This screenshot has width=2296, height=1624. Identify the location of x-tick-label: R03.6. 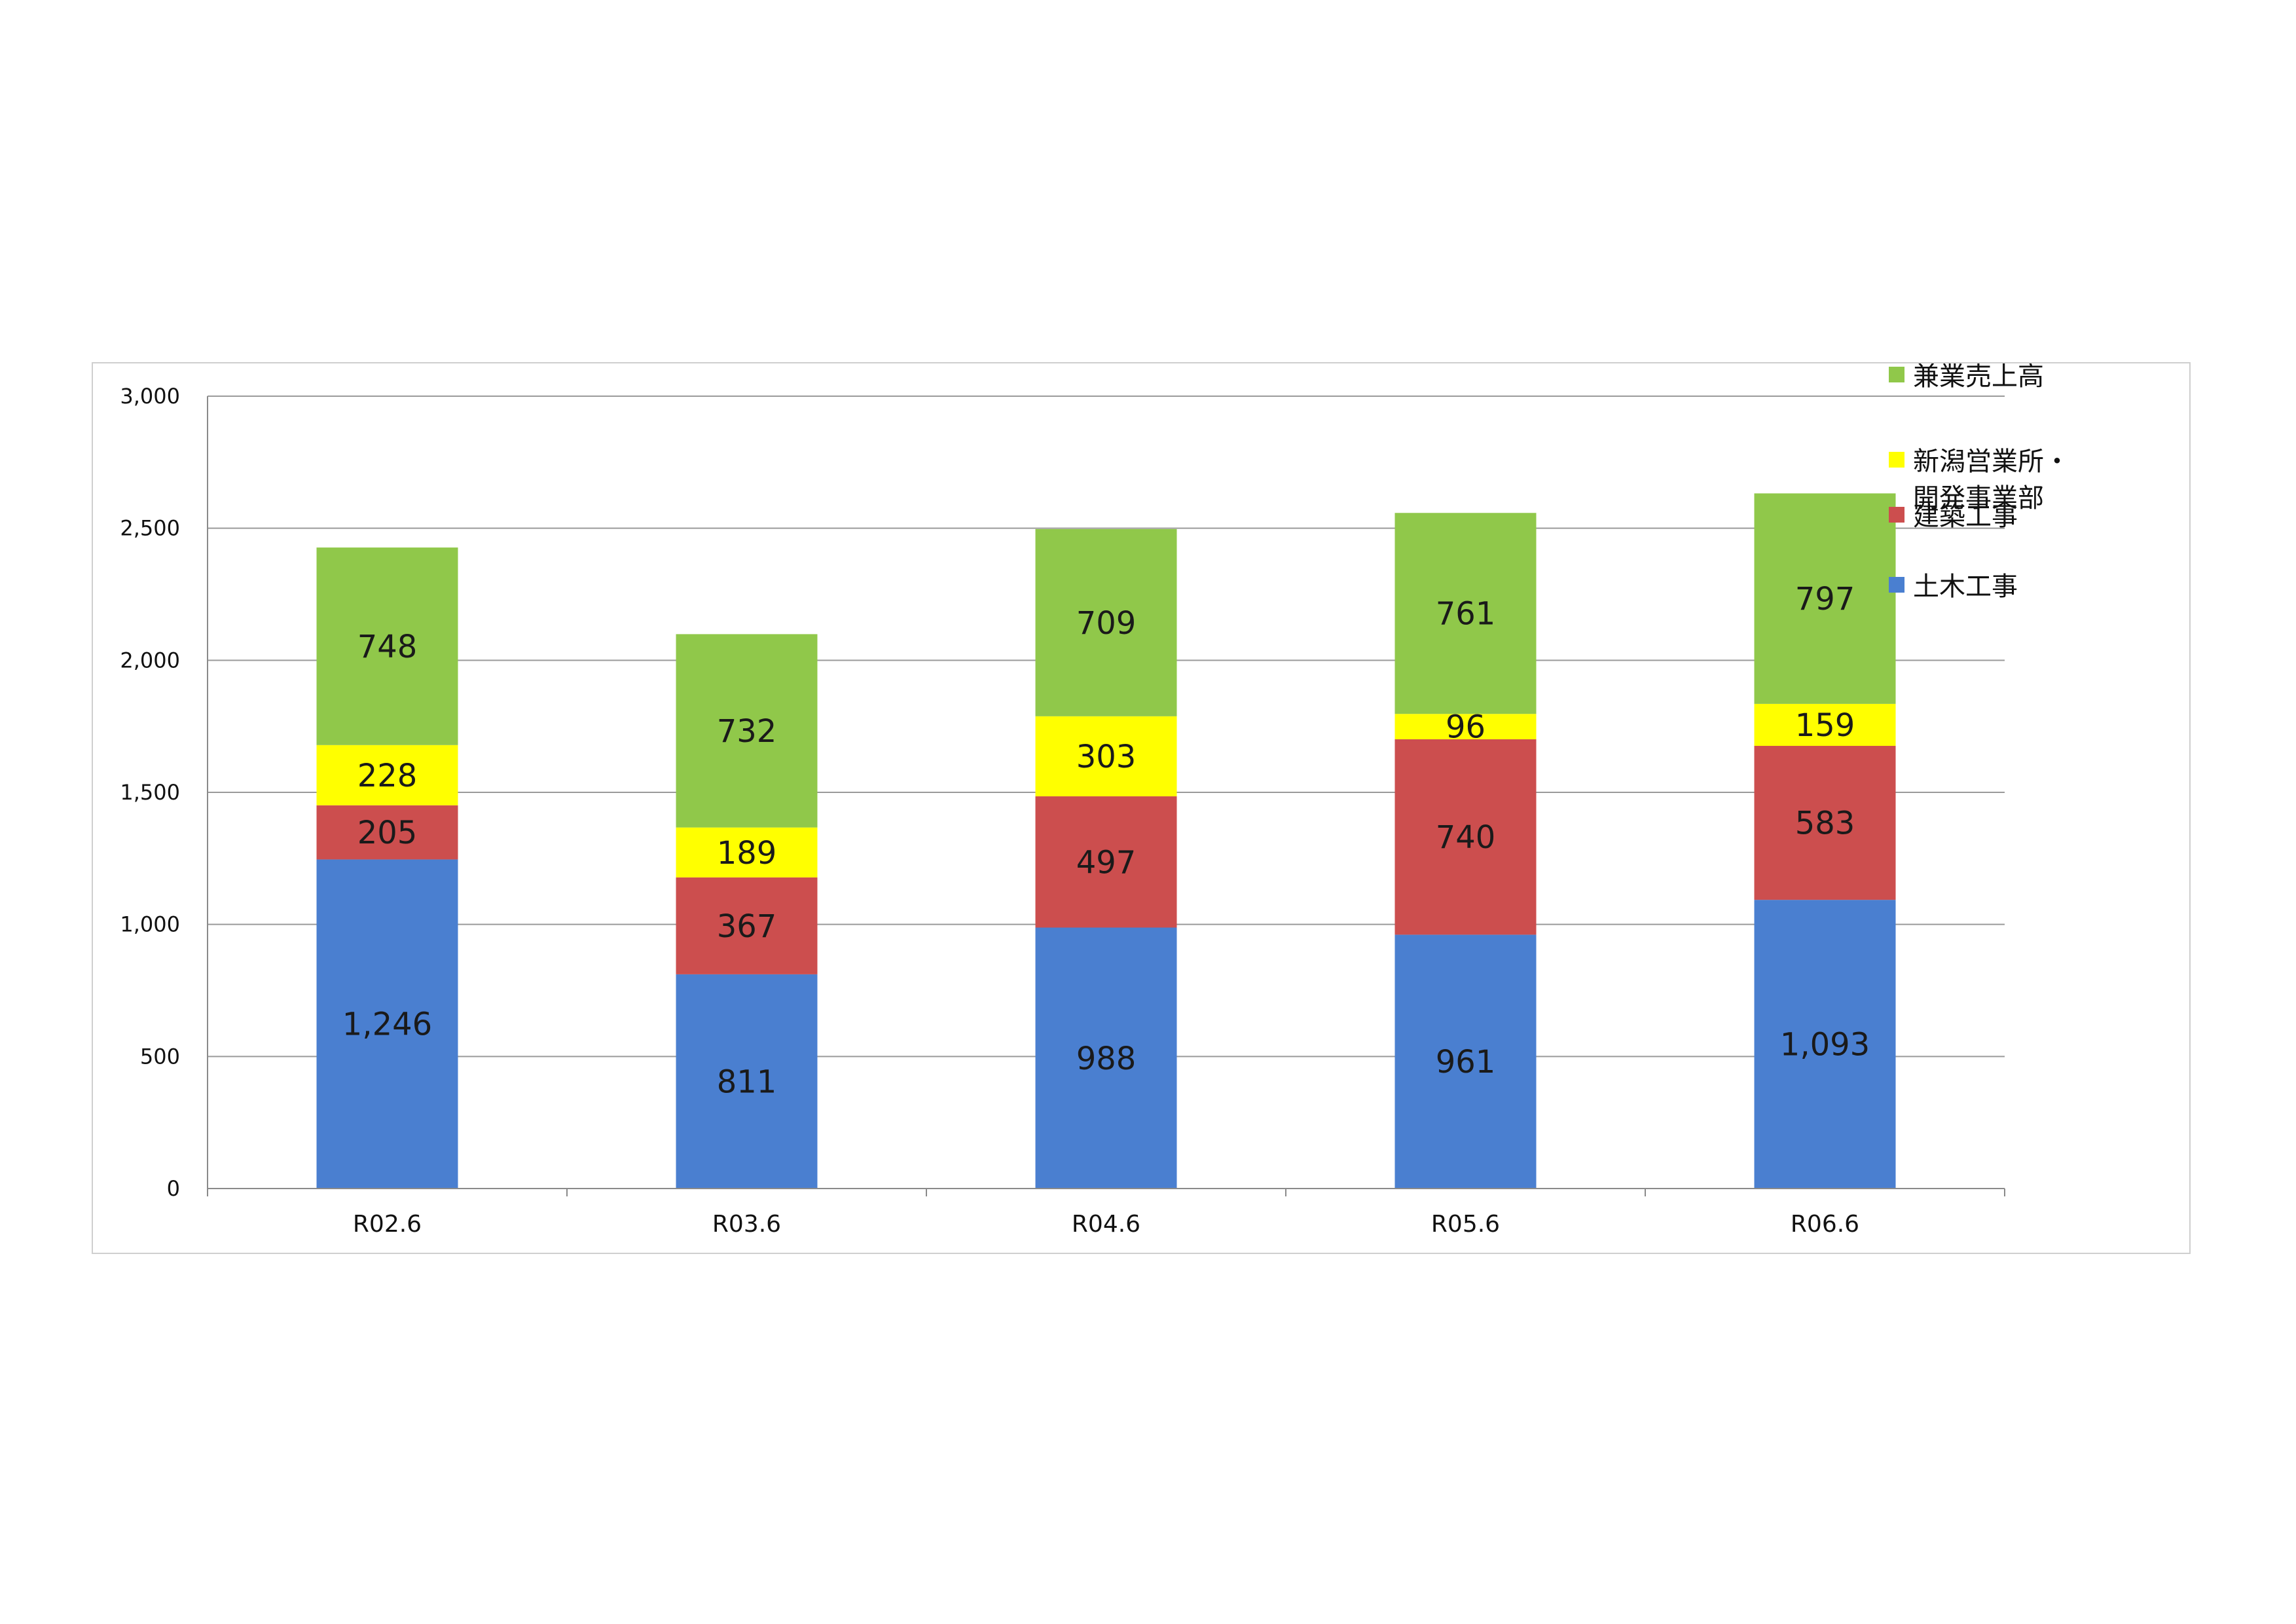
(746, 1224).